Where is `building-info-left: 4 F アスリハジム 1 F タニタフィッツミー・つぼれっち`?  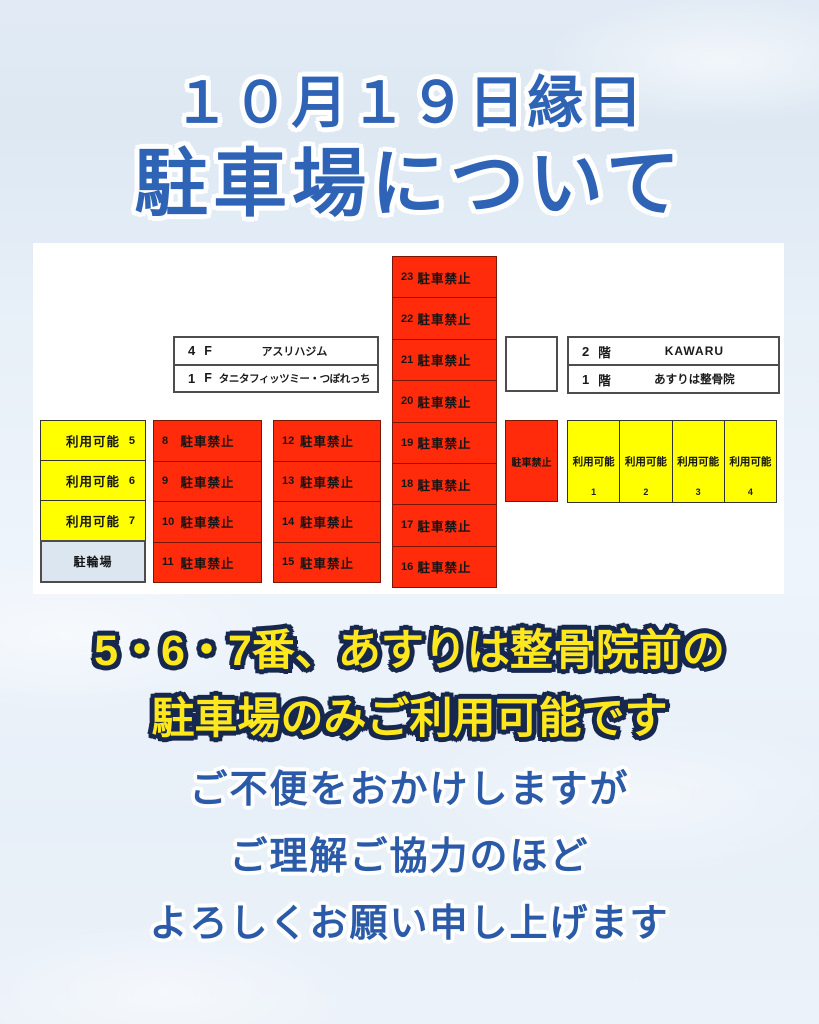
building-info-left: 4 F アスリハジム 1 F タニタフィッツミー・つぼれっち is located at coordinates (276, 364).